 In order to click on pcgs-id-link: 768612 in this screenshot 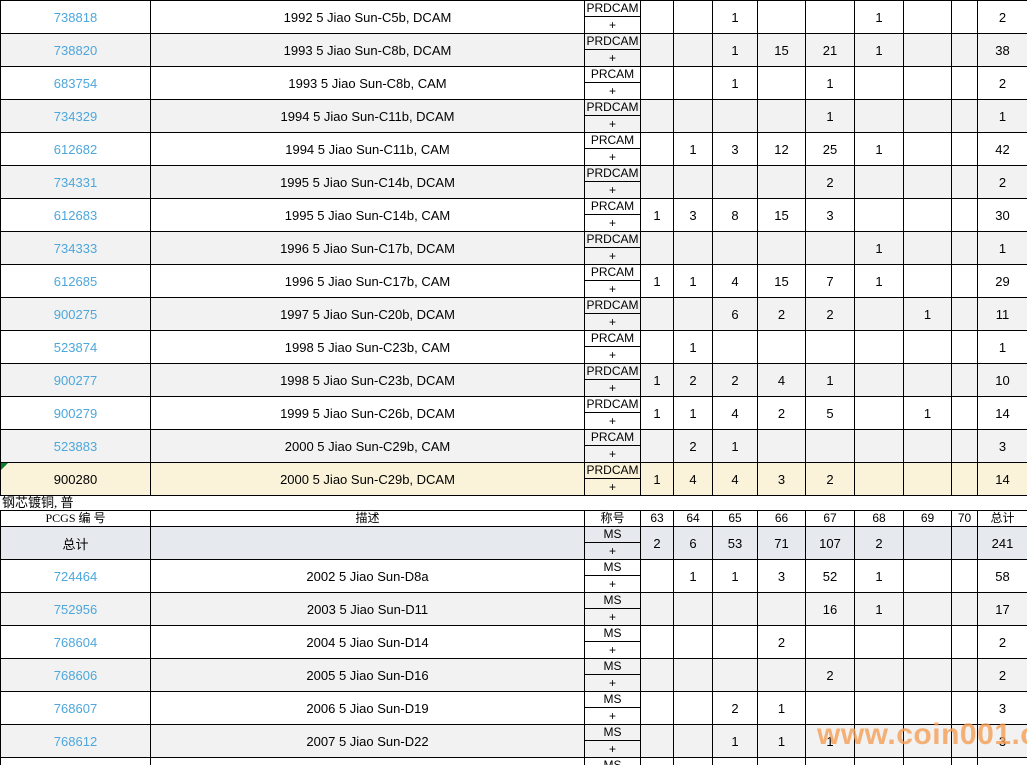, I will do `click(75, 741)`.